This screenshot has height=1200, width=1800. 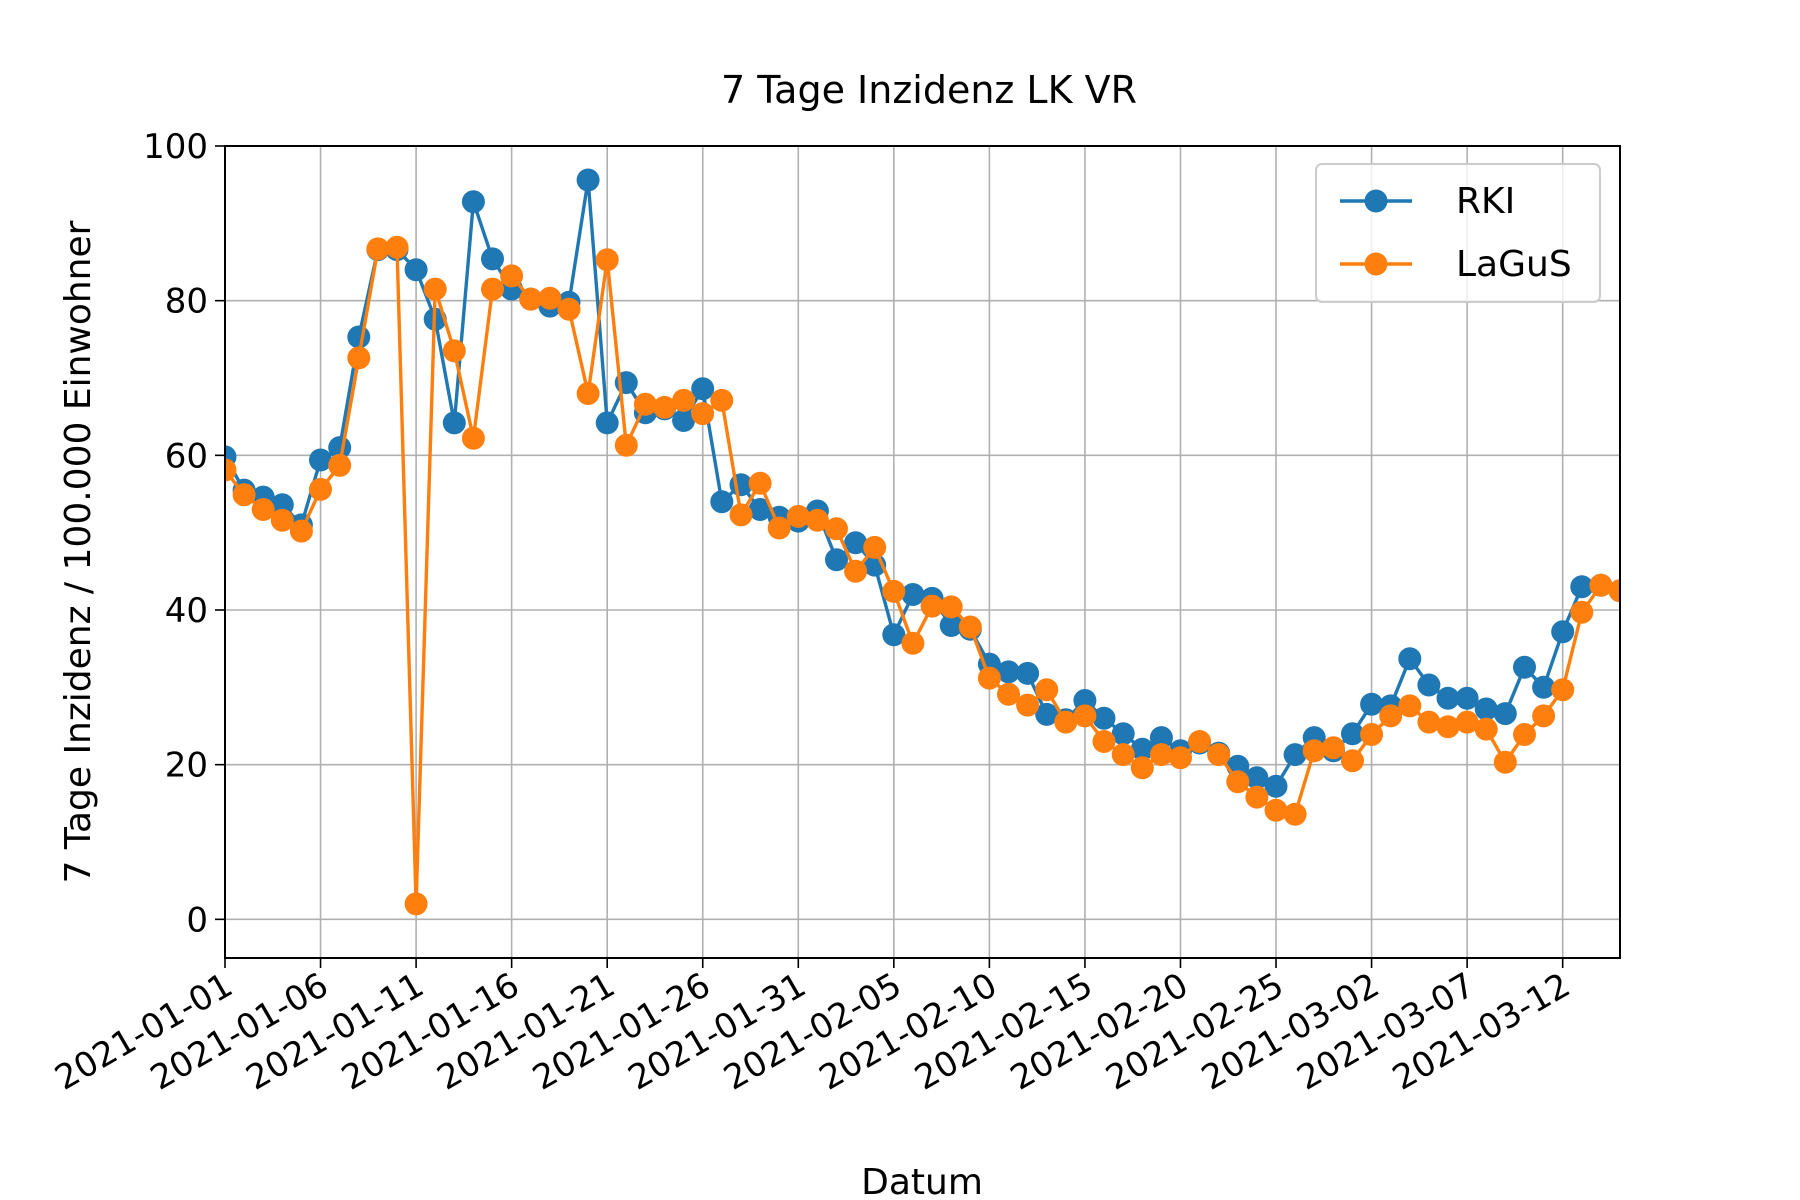 I want to click on legend: RKI LaGuS, so click(x=1458, y=233).